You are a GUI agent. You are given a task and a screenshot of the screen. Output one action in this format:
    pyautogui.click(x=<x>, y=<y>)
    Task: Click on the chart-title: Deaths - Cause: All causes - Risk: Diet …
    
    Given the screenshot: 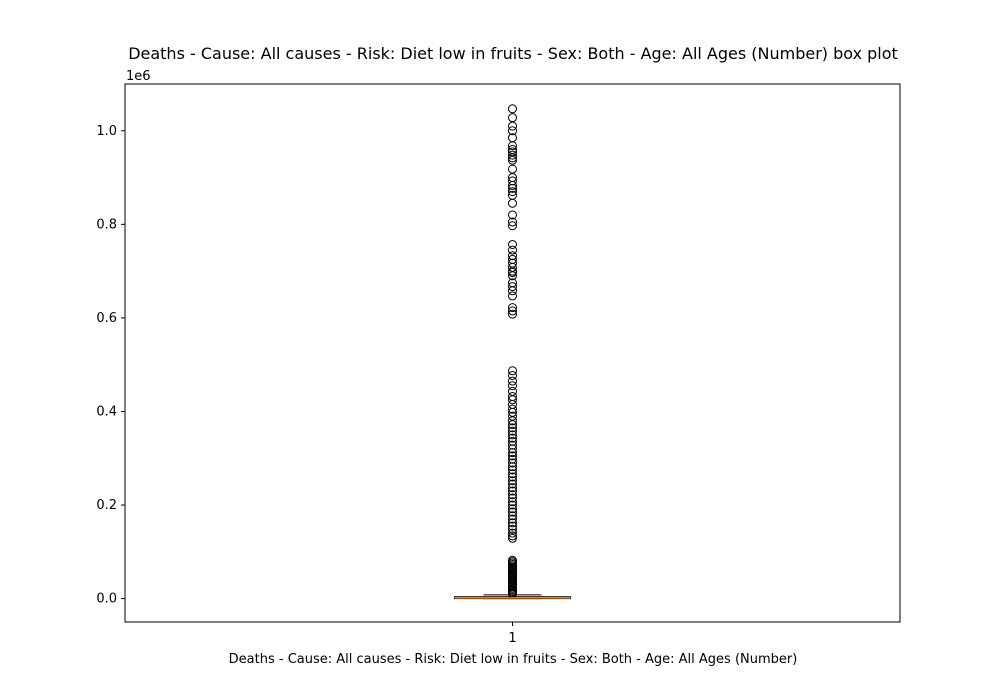 What is the action you would take?
    pyautogui.click(x=513, y=53)
    